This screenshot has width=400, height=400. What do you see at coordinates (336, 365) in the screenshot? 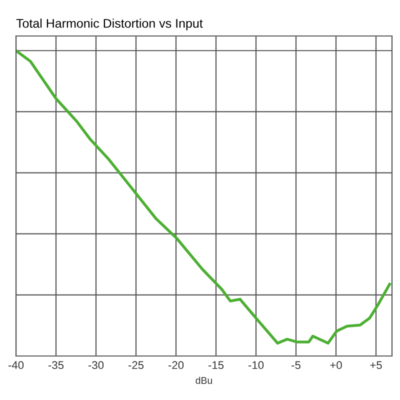
I see `x-tick-label: +0` at bounding box center [336, 365].